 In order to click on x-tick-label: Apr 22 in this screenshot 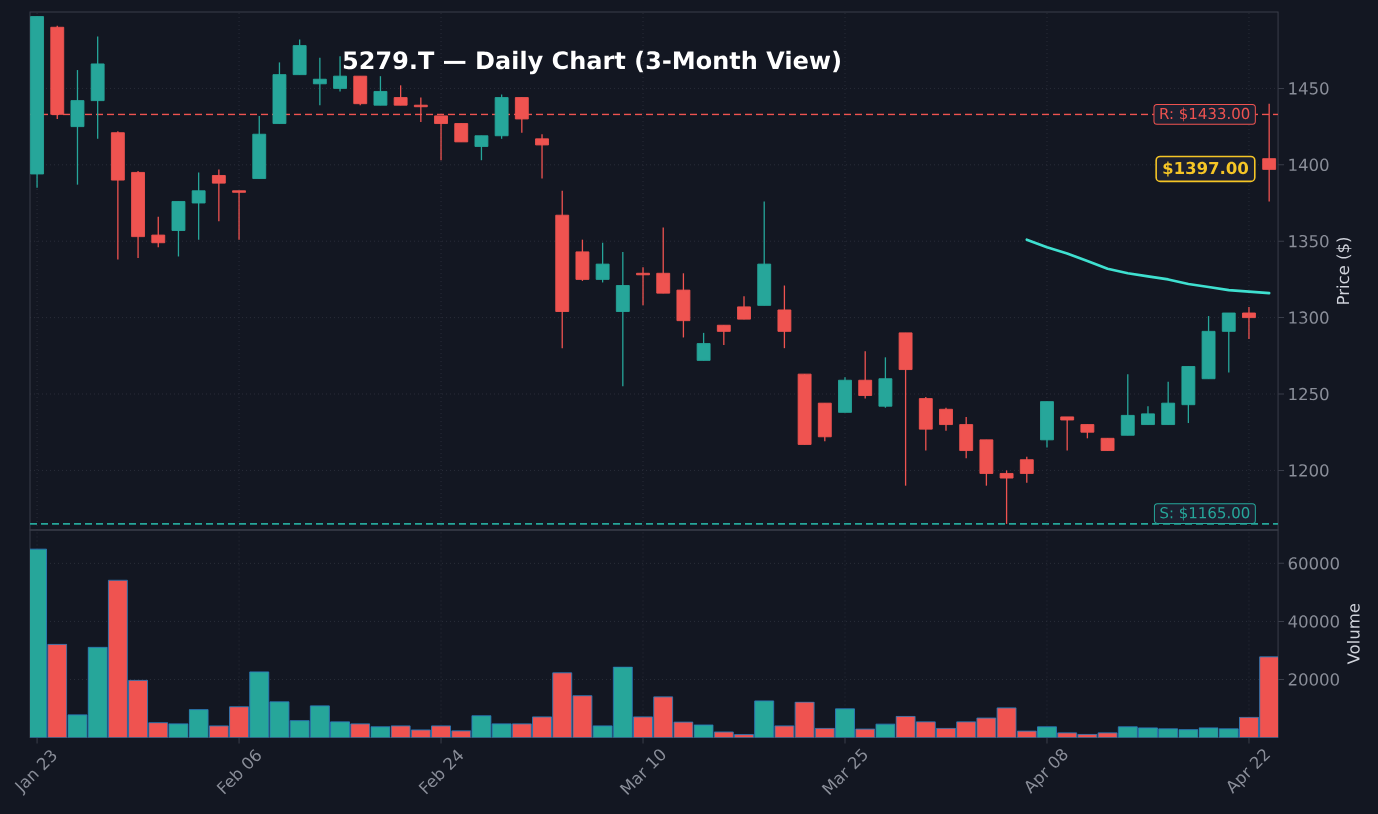, I will do `click(1249, 771)`.